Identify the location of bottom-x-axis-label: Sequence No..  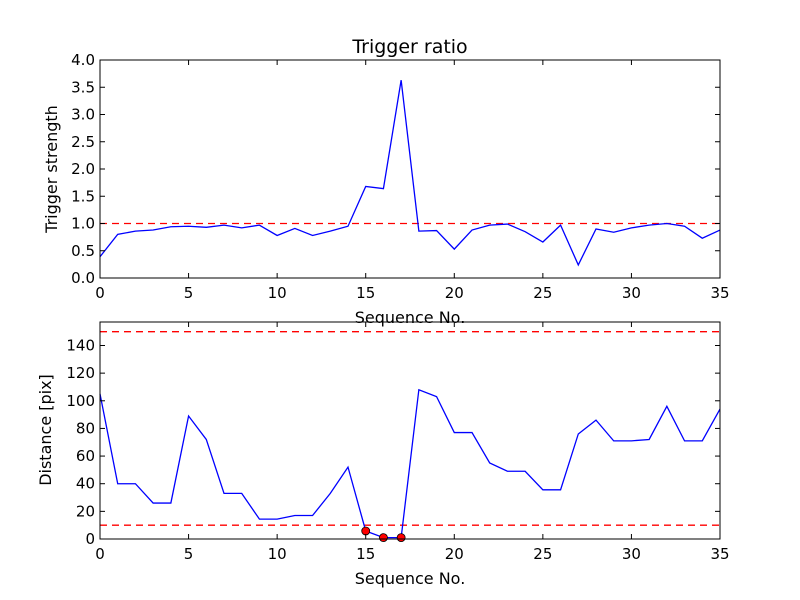
(410, 578).